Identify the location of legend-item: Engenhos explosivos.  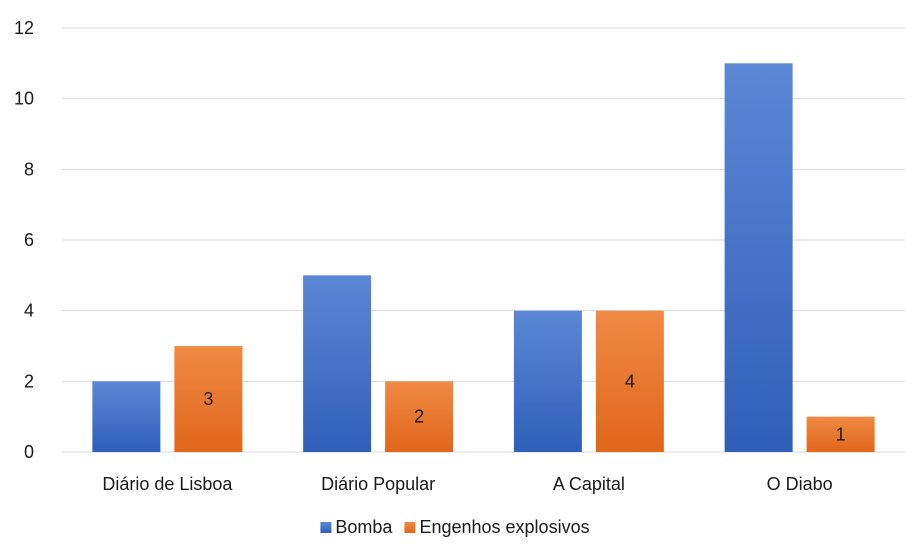
(497, 527).